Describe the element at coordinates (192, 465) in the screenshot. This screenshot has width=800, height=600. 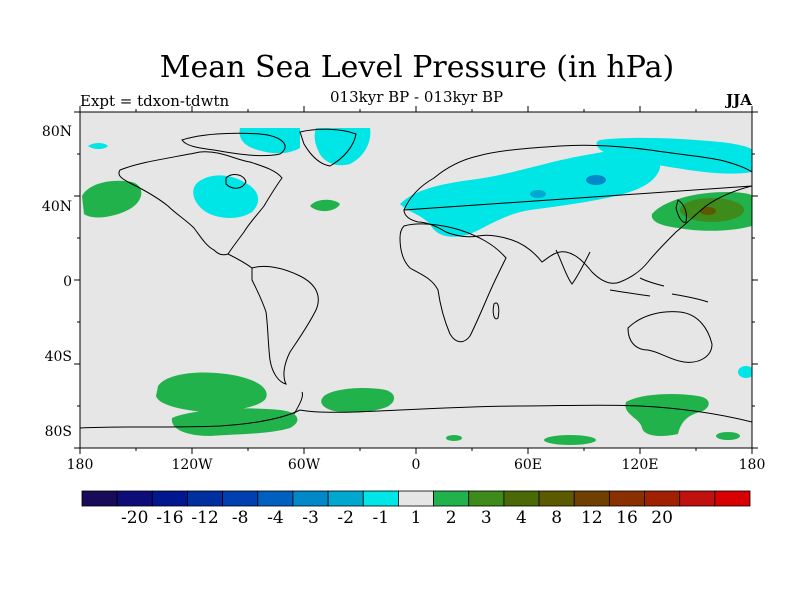
I see `x-tick-label: 120W` at that location.